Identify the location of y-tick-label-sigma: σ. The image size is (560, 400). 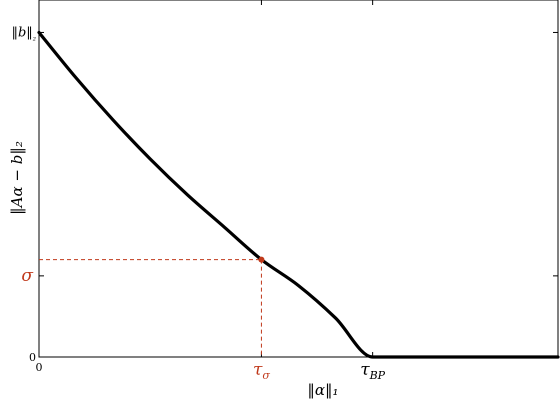
(27, 276).